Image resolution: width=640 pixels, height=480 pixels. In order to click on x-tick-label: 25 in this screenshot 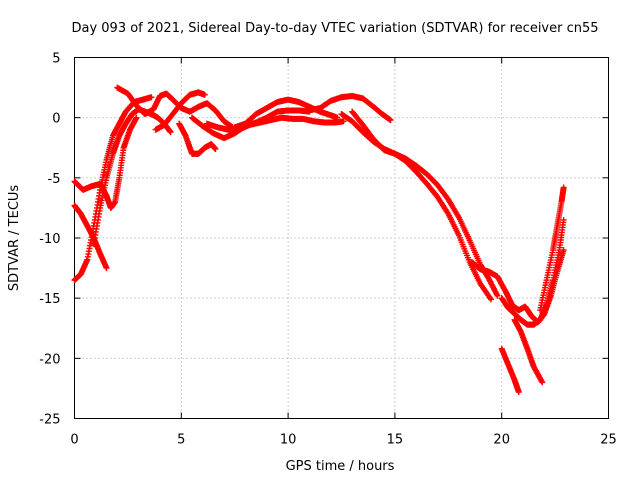, I will do `click(608, 440)`.